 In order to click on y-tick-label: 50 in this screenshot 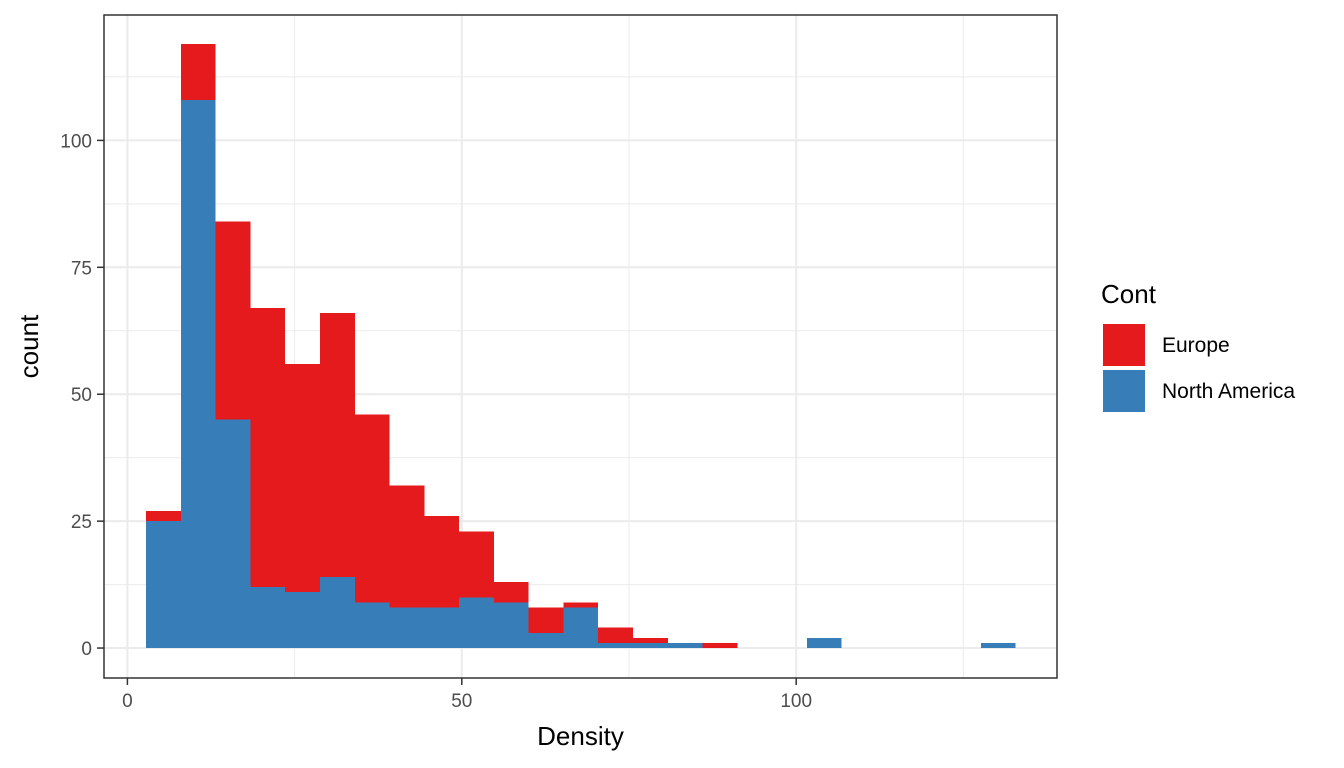, I will do `click(81, 395)`.